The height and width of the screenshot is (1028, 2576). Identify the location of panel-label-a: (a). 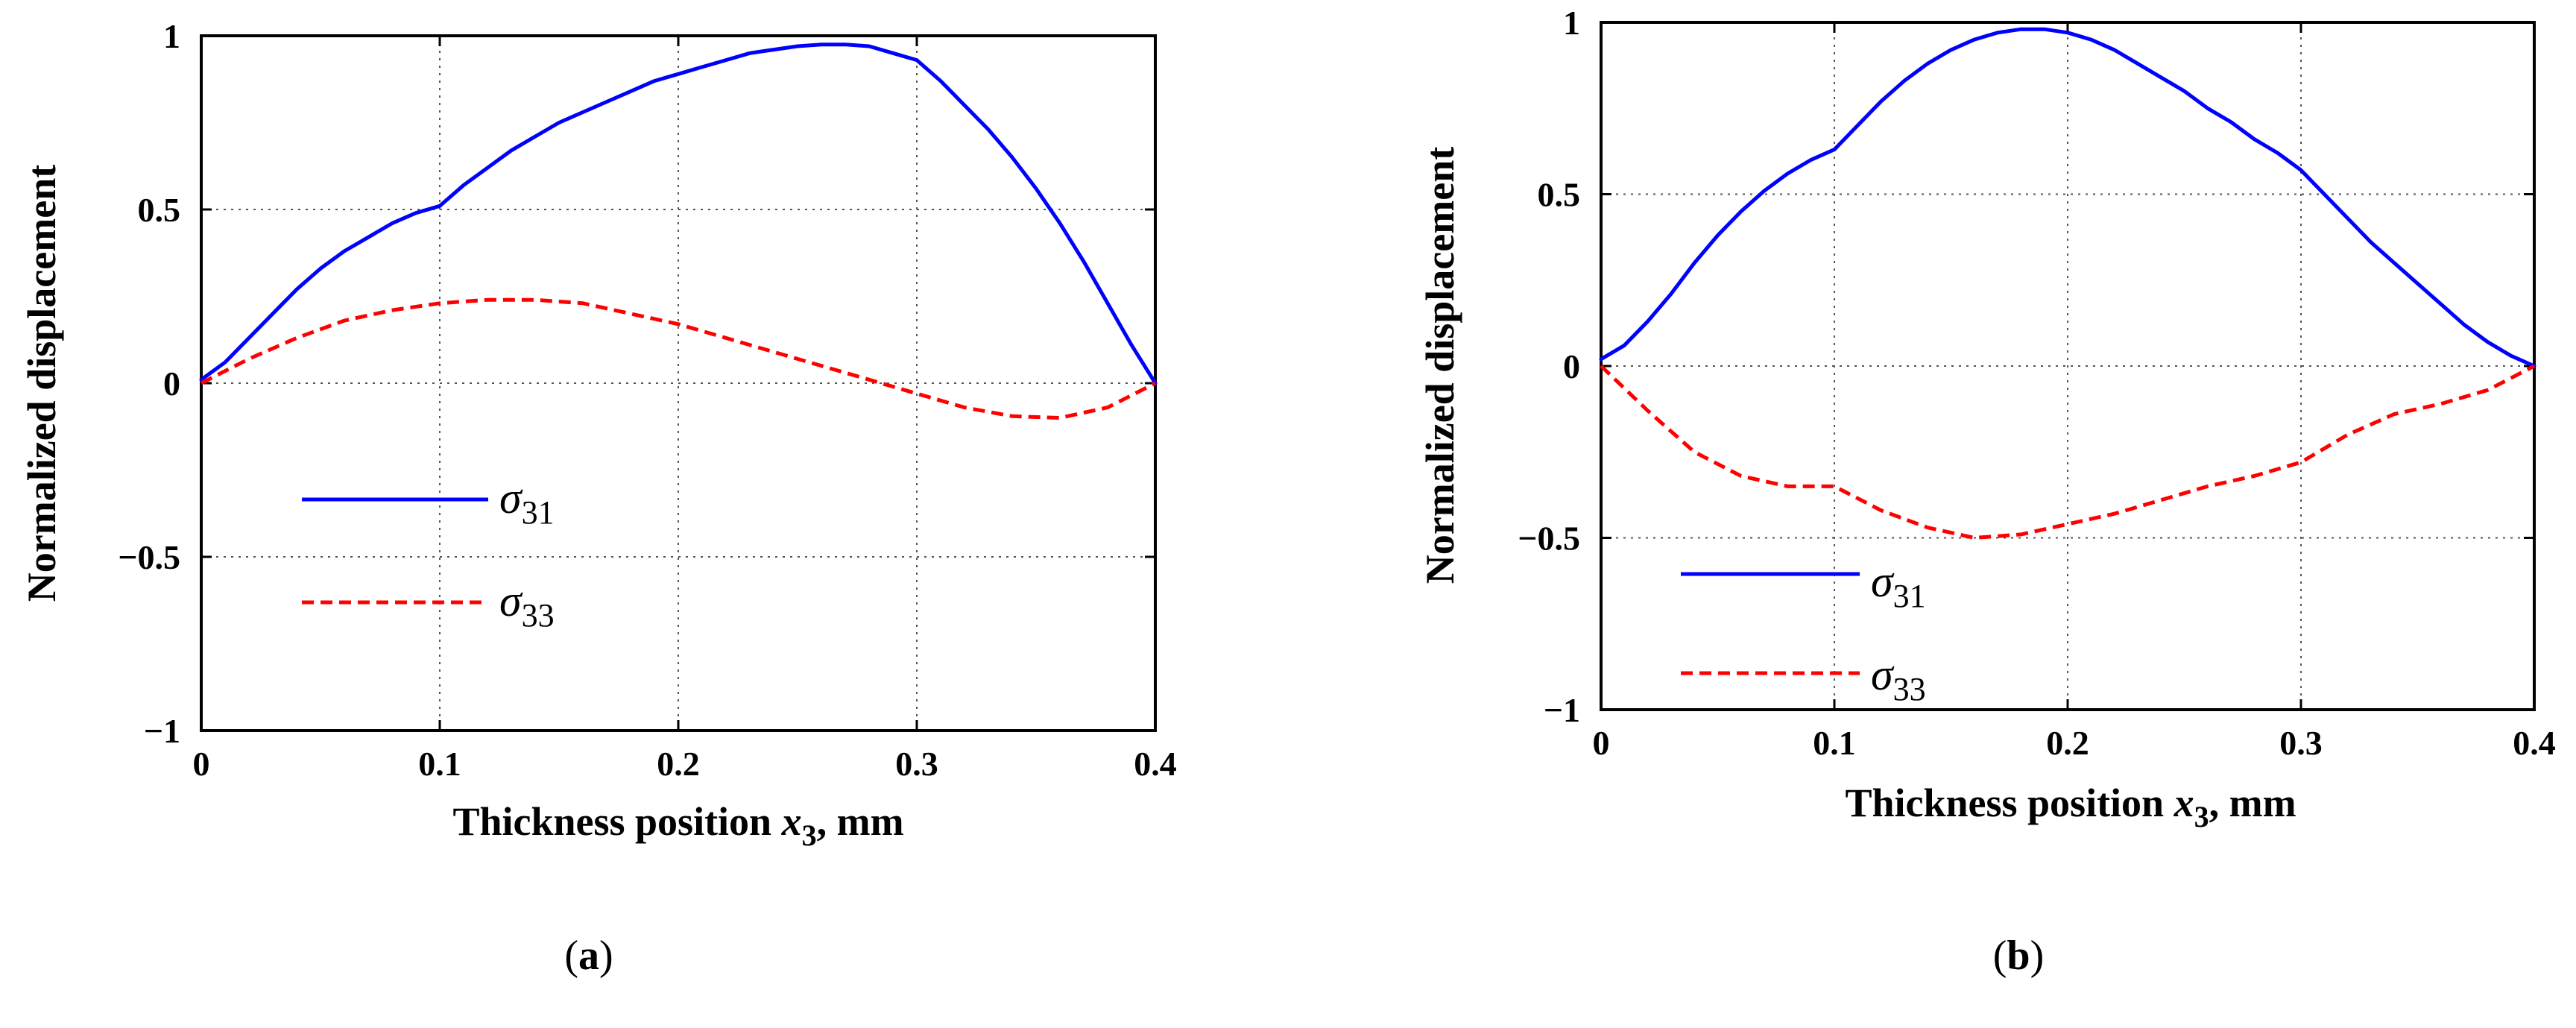
(588, 956).